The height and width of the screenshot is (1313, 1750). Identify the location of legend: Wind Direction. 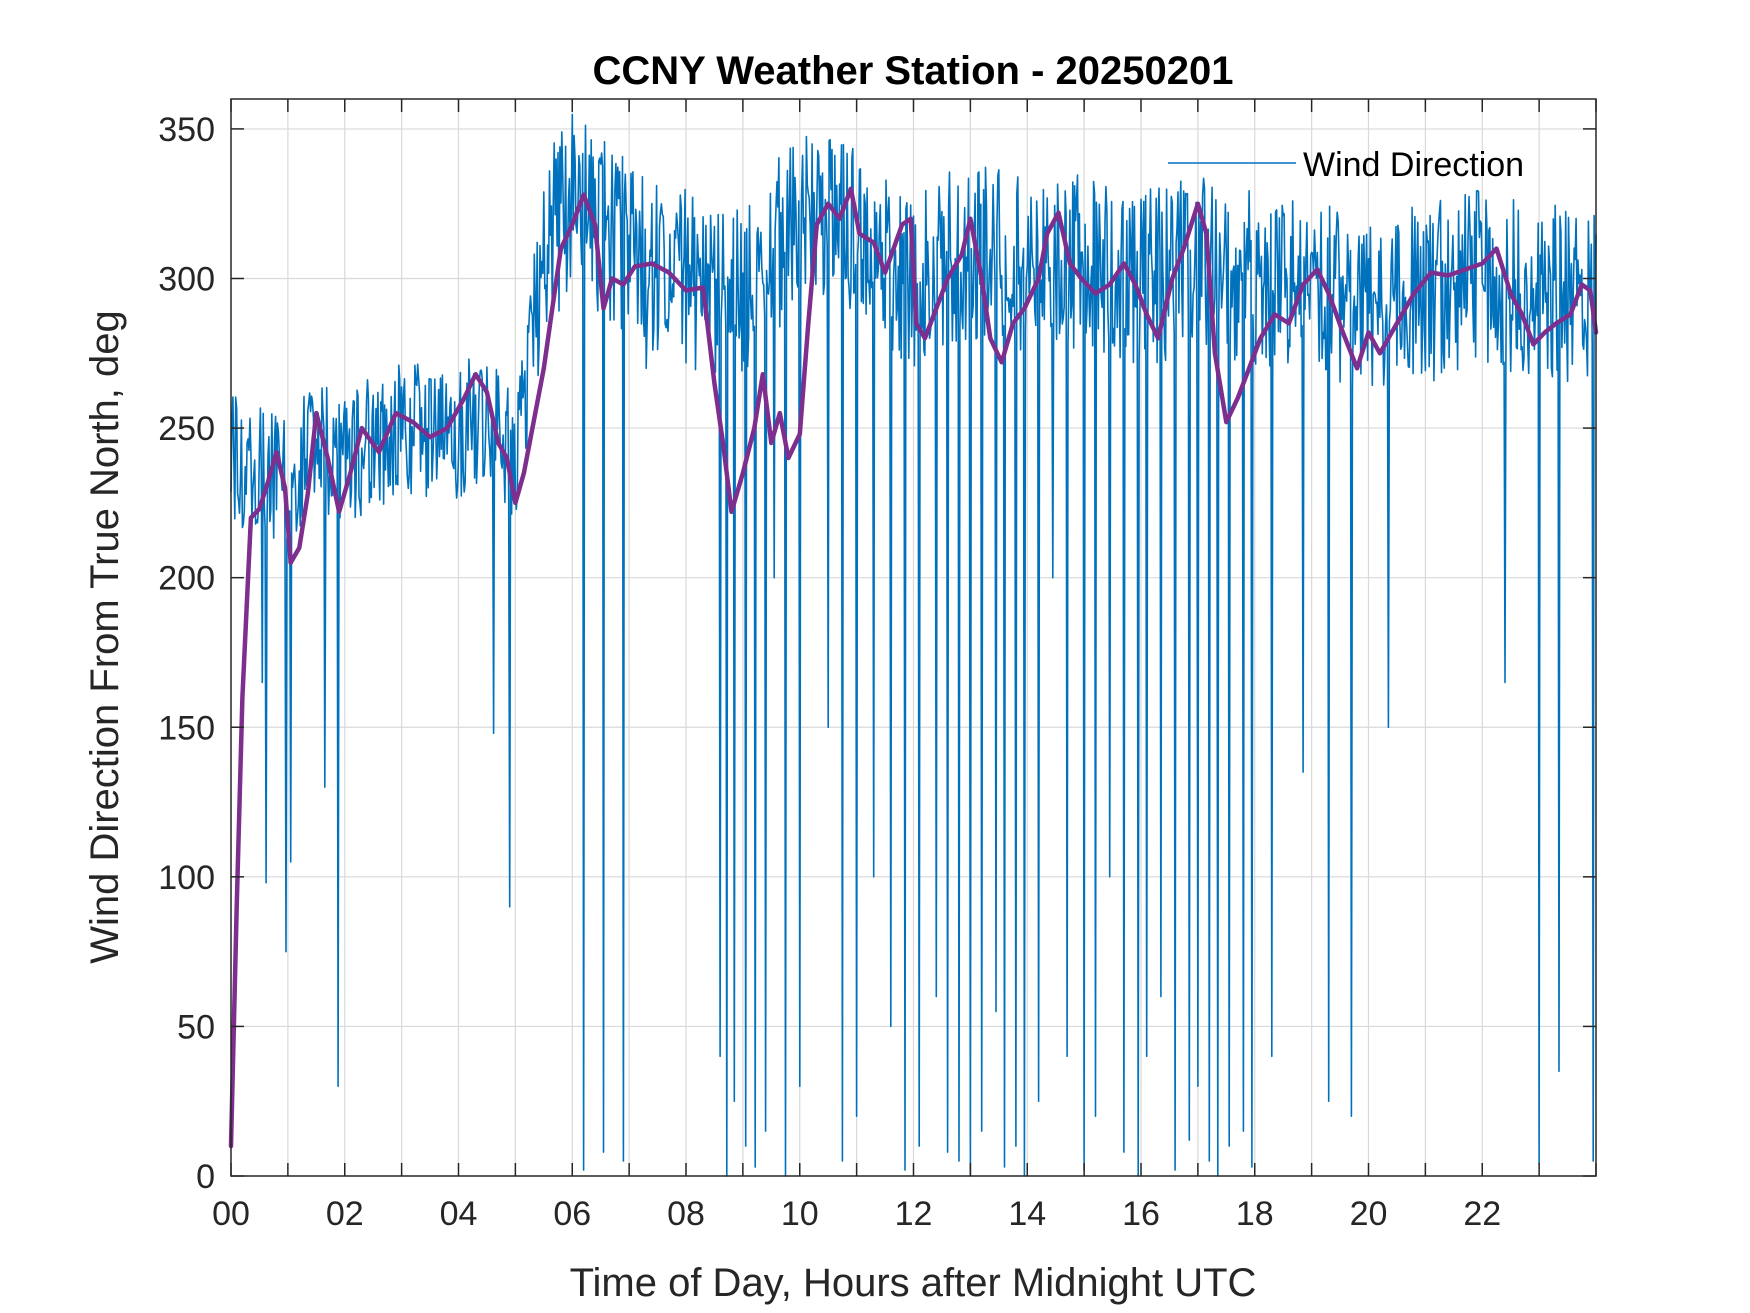
(1346, 165).